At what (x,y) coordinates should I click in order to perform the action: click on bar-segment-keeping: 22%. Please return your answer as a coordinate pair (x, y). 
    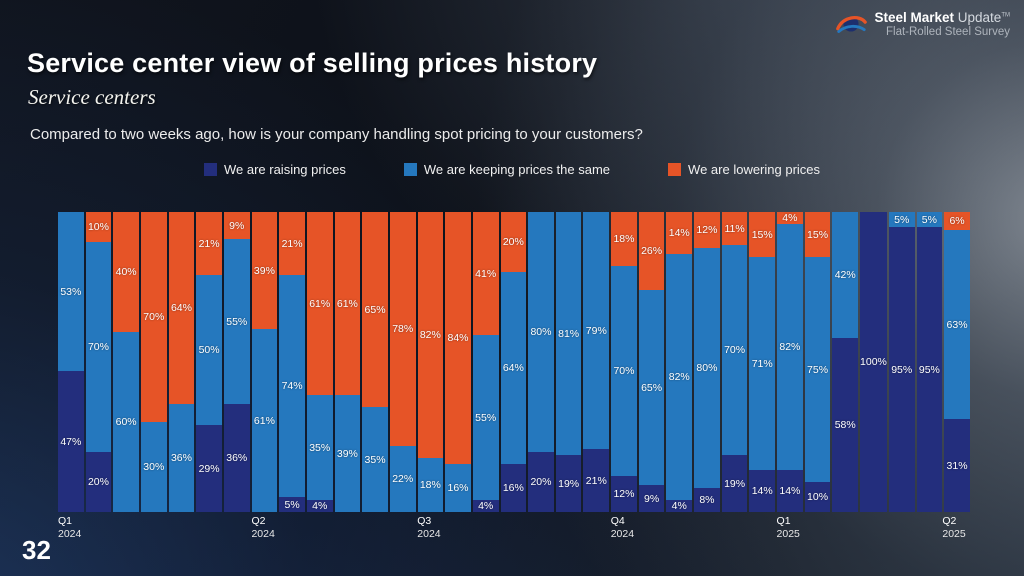
    Looking at the image, I should click on (402, 479).